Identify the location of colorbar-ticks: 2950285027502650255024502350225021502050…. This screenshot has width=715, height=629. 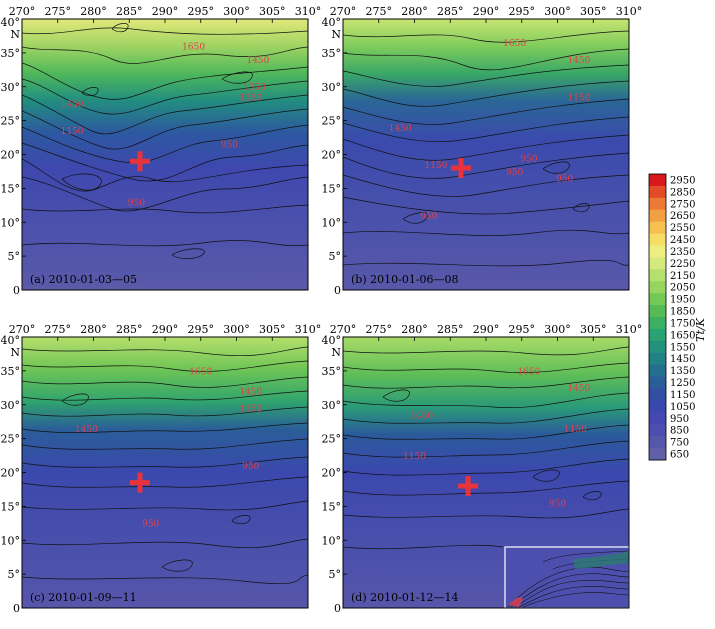
(682, 317).